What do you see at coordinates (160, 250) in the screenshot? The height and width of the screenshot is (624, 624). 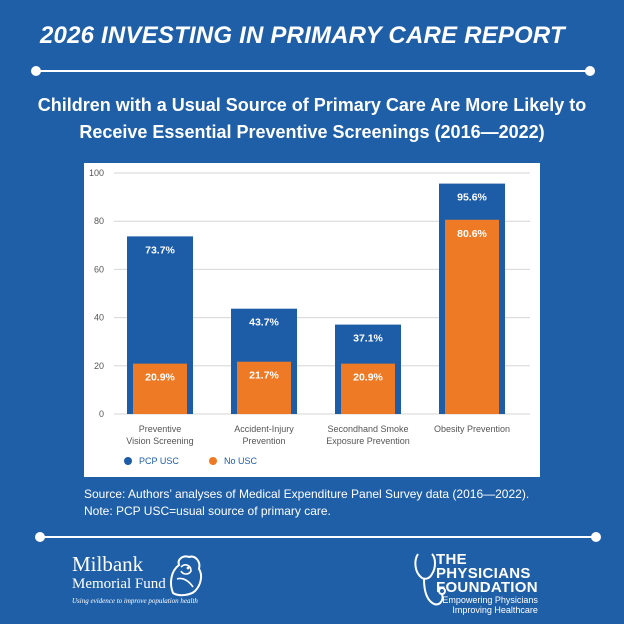 I see `data-label: 73.7%` at bounding box center [160, 250].